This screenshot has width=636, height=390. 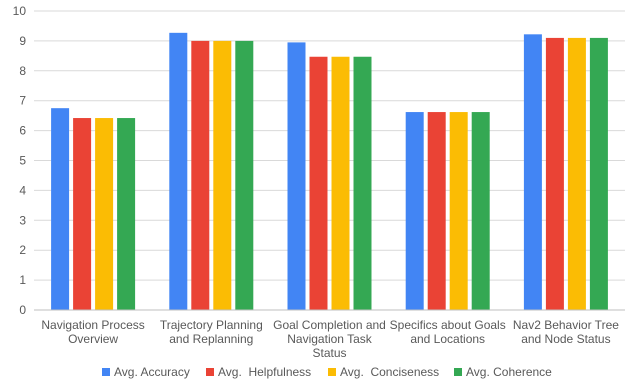 I want to click on y-tick-label: 0, so click(x=22, y=310).